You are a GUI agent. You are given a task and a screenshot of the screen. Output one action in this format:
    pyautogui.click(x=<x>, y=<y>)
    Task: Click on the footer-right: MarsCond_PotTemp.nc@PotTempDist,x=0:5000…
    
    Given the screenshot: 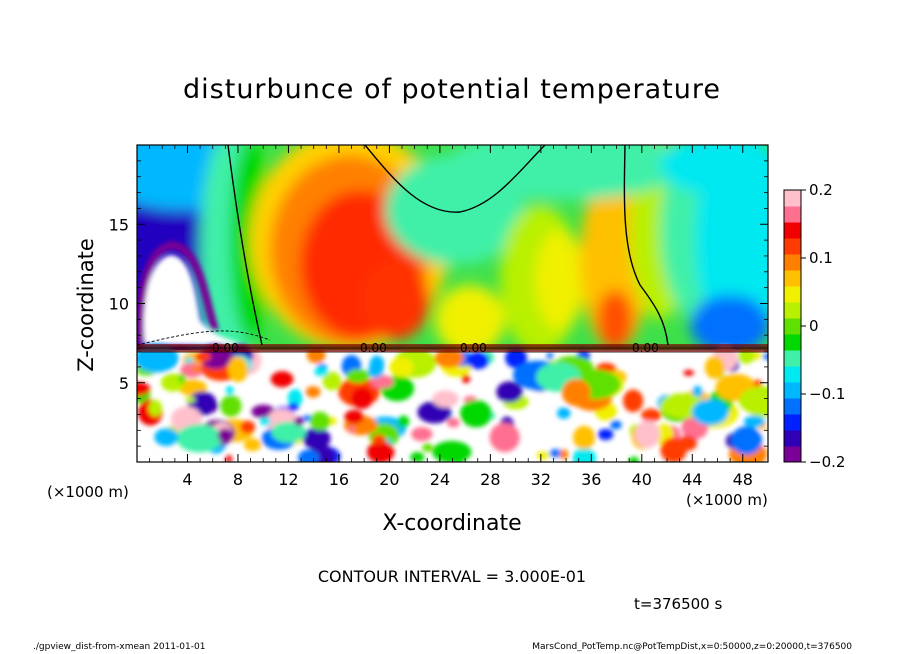 What is the action you would take?
    pyautogui.click(x=692, y=647)
    